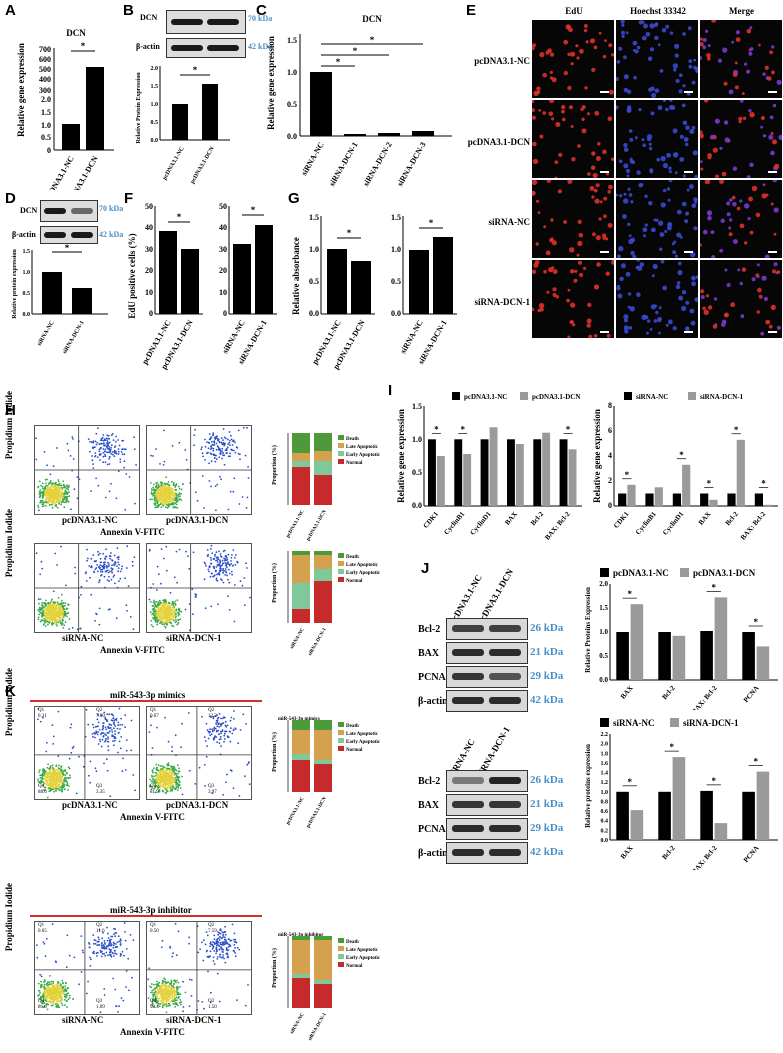  I want to click on col-head: Hoechst 33342, so click(658, 11).